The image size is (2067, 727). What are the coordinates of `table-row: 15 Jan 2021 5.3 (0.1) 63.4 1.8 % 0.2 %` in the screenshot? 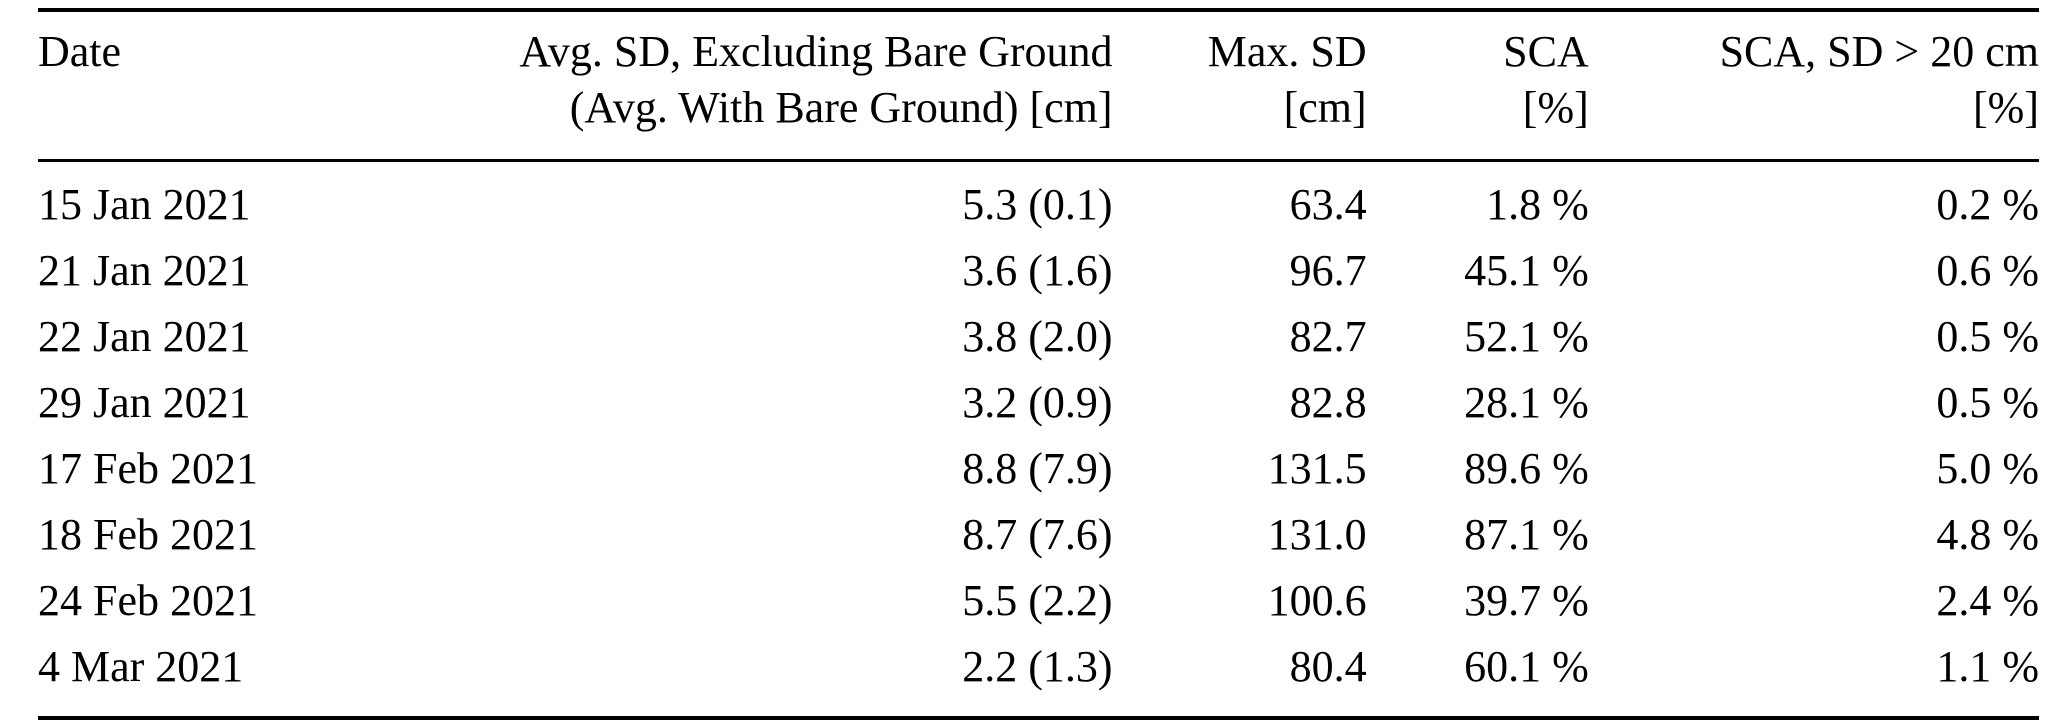 It's located at (1038, 199).